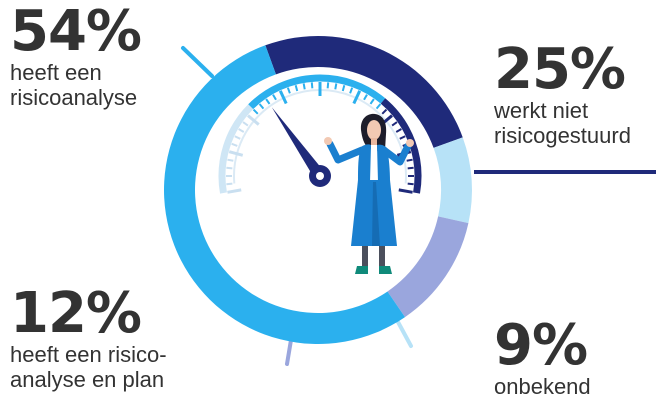 The width and height of the screenshot is (656, 404). Describe the element at coordinates (396, 154) in the screenshot. I see `figure-arm-right` at that location.